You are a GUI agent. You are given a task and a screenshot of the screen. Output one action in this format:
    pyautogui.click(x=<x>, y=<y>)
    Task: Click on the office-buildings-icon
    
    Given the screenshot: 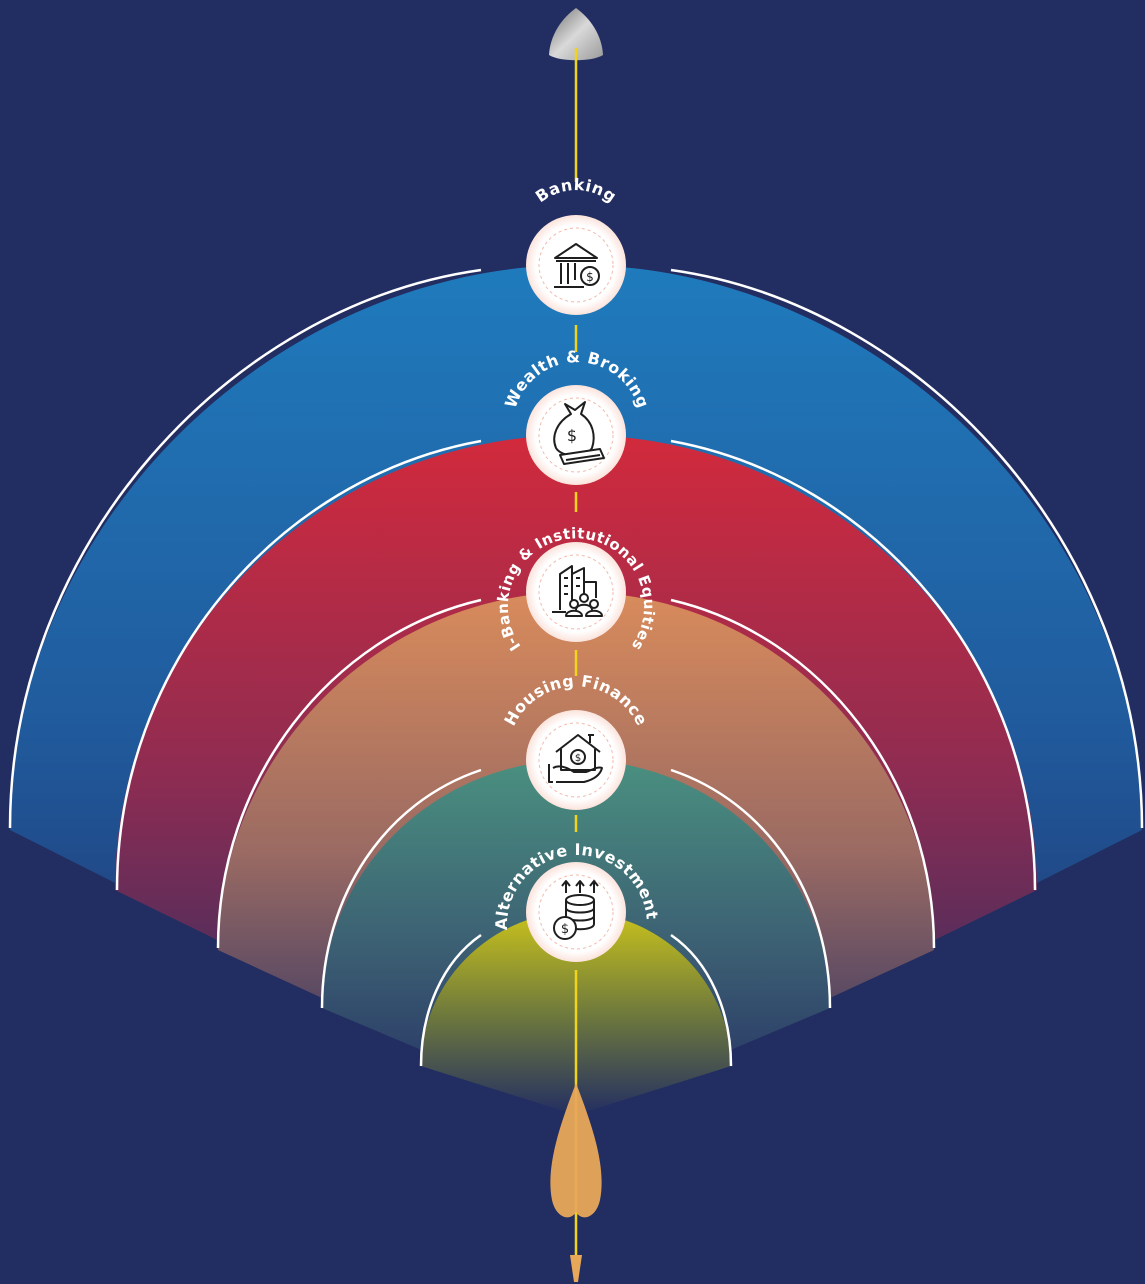 What is the action you would take?
    pyautogui.click(x=577, y=591)
    